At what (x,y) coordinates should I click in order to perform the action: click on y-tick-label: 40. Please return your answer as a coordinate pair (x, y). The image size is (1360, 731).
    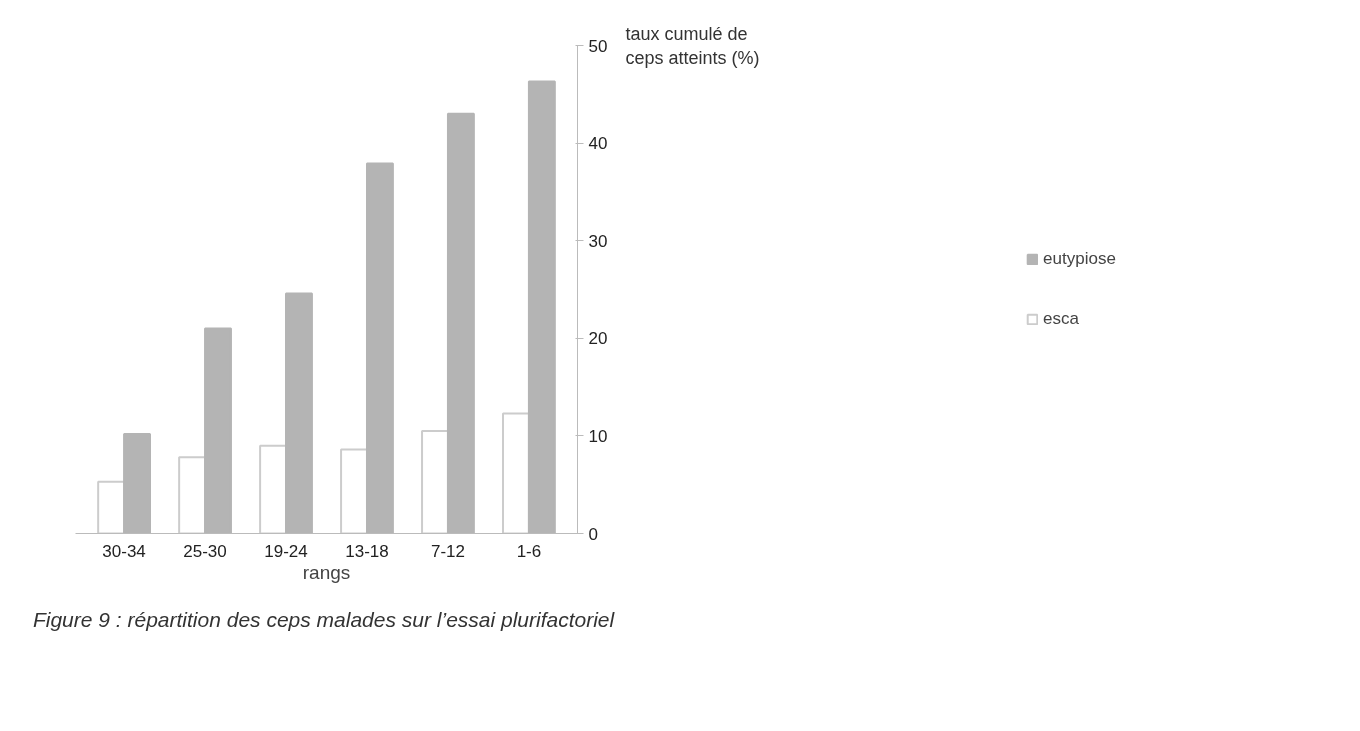
    Looking at the image, I should click on (598, 144).